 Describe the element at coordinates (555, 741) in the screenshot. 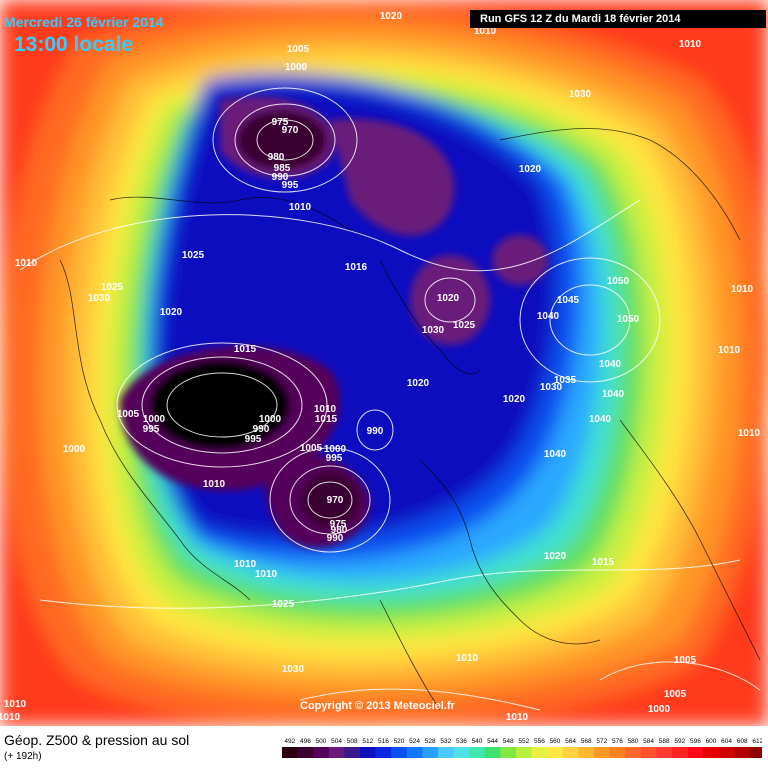

I see `legend-value: 560` at that location.